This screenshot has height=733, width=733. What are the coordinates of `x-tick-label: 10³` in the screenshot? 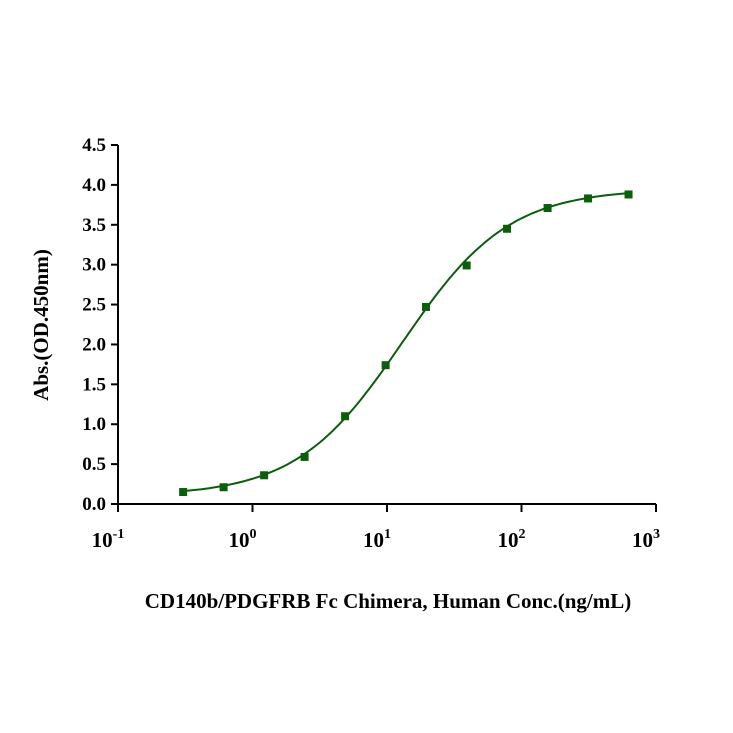 It's located at (646, 539).